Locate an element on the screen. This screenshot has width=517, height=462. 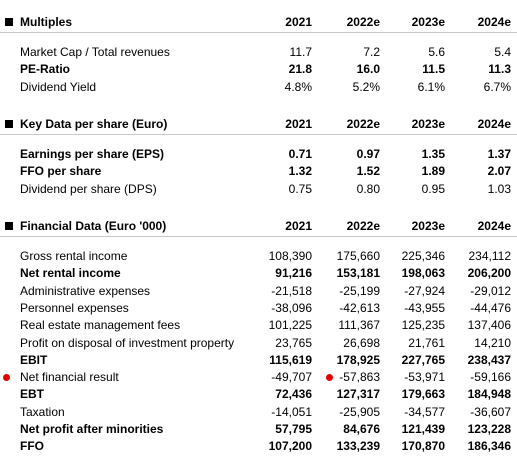
cell-value: 72,436 is located at coordinates (293, 394).